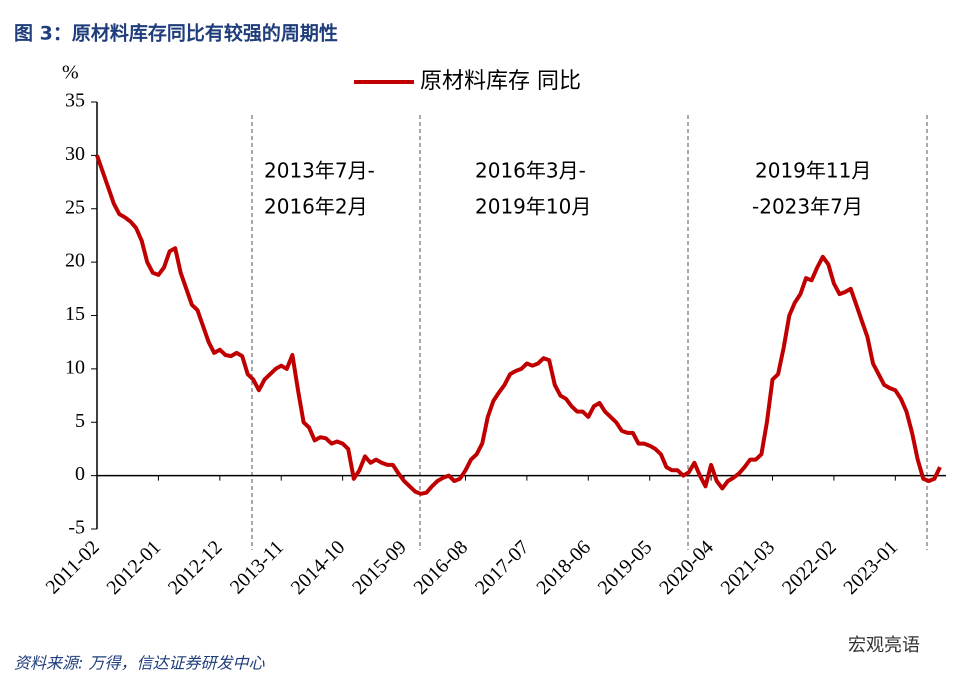 This screenshot has width=977, height=687. What do you see at coordinates (195, 567) in the screenshot?
I see `x-tick-label: 2012-12` at bounding box center [195, 567].